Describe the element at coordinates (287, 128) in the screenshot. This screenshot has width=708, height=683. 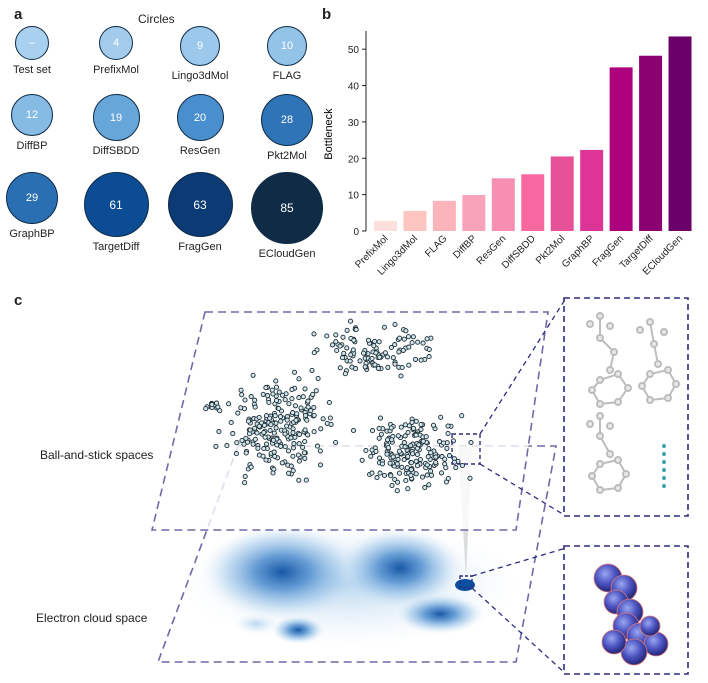
I see `circle-item: 28 Pkt2Mol` at that location.